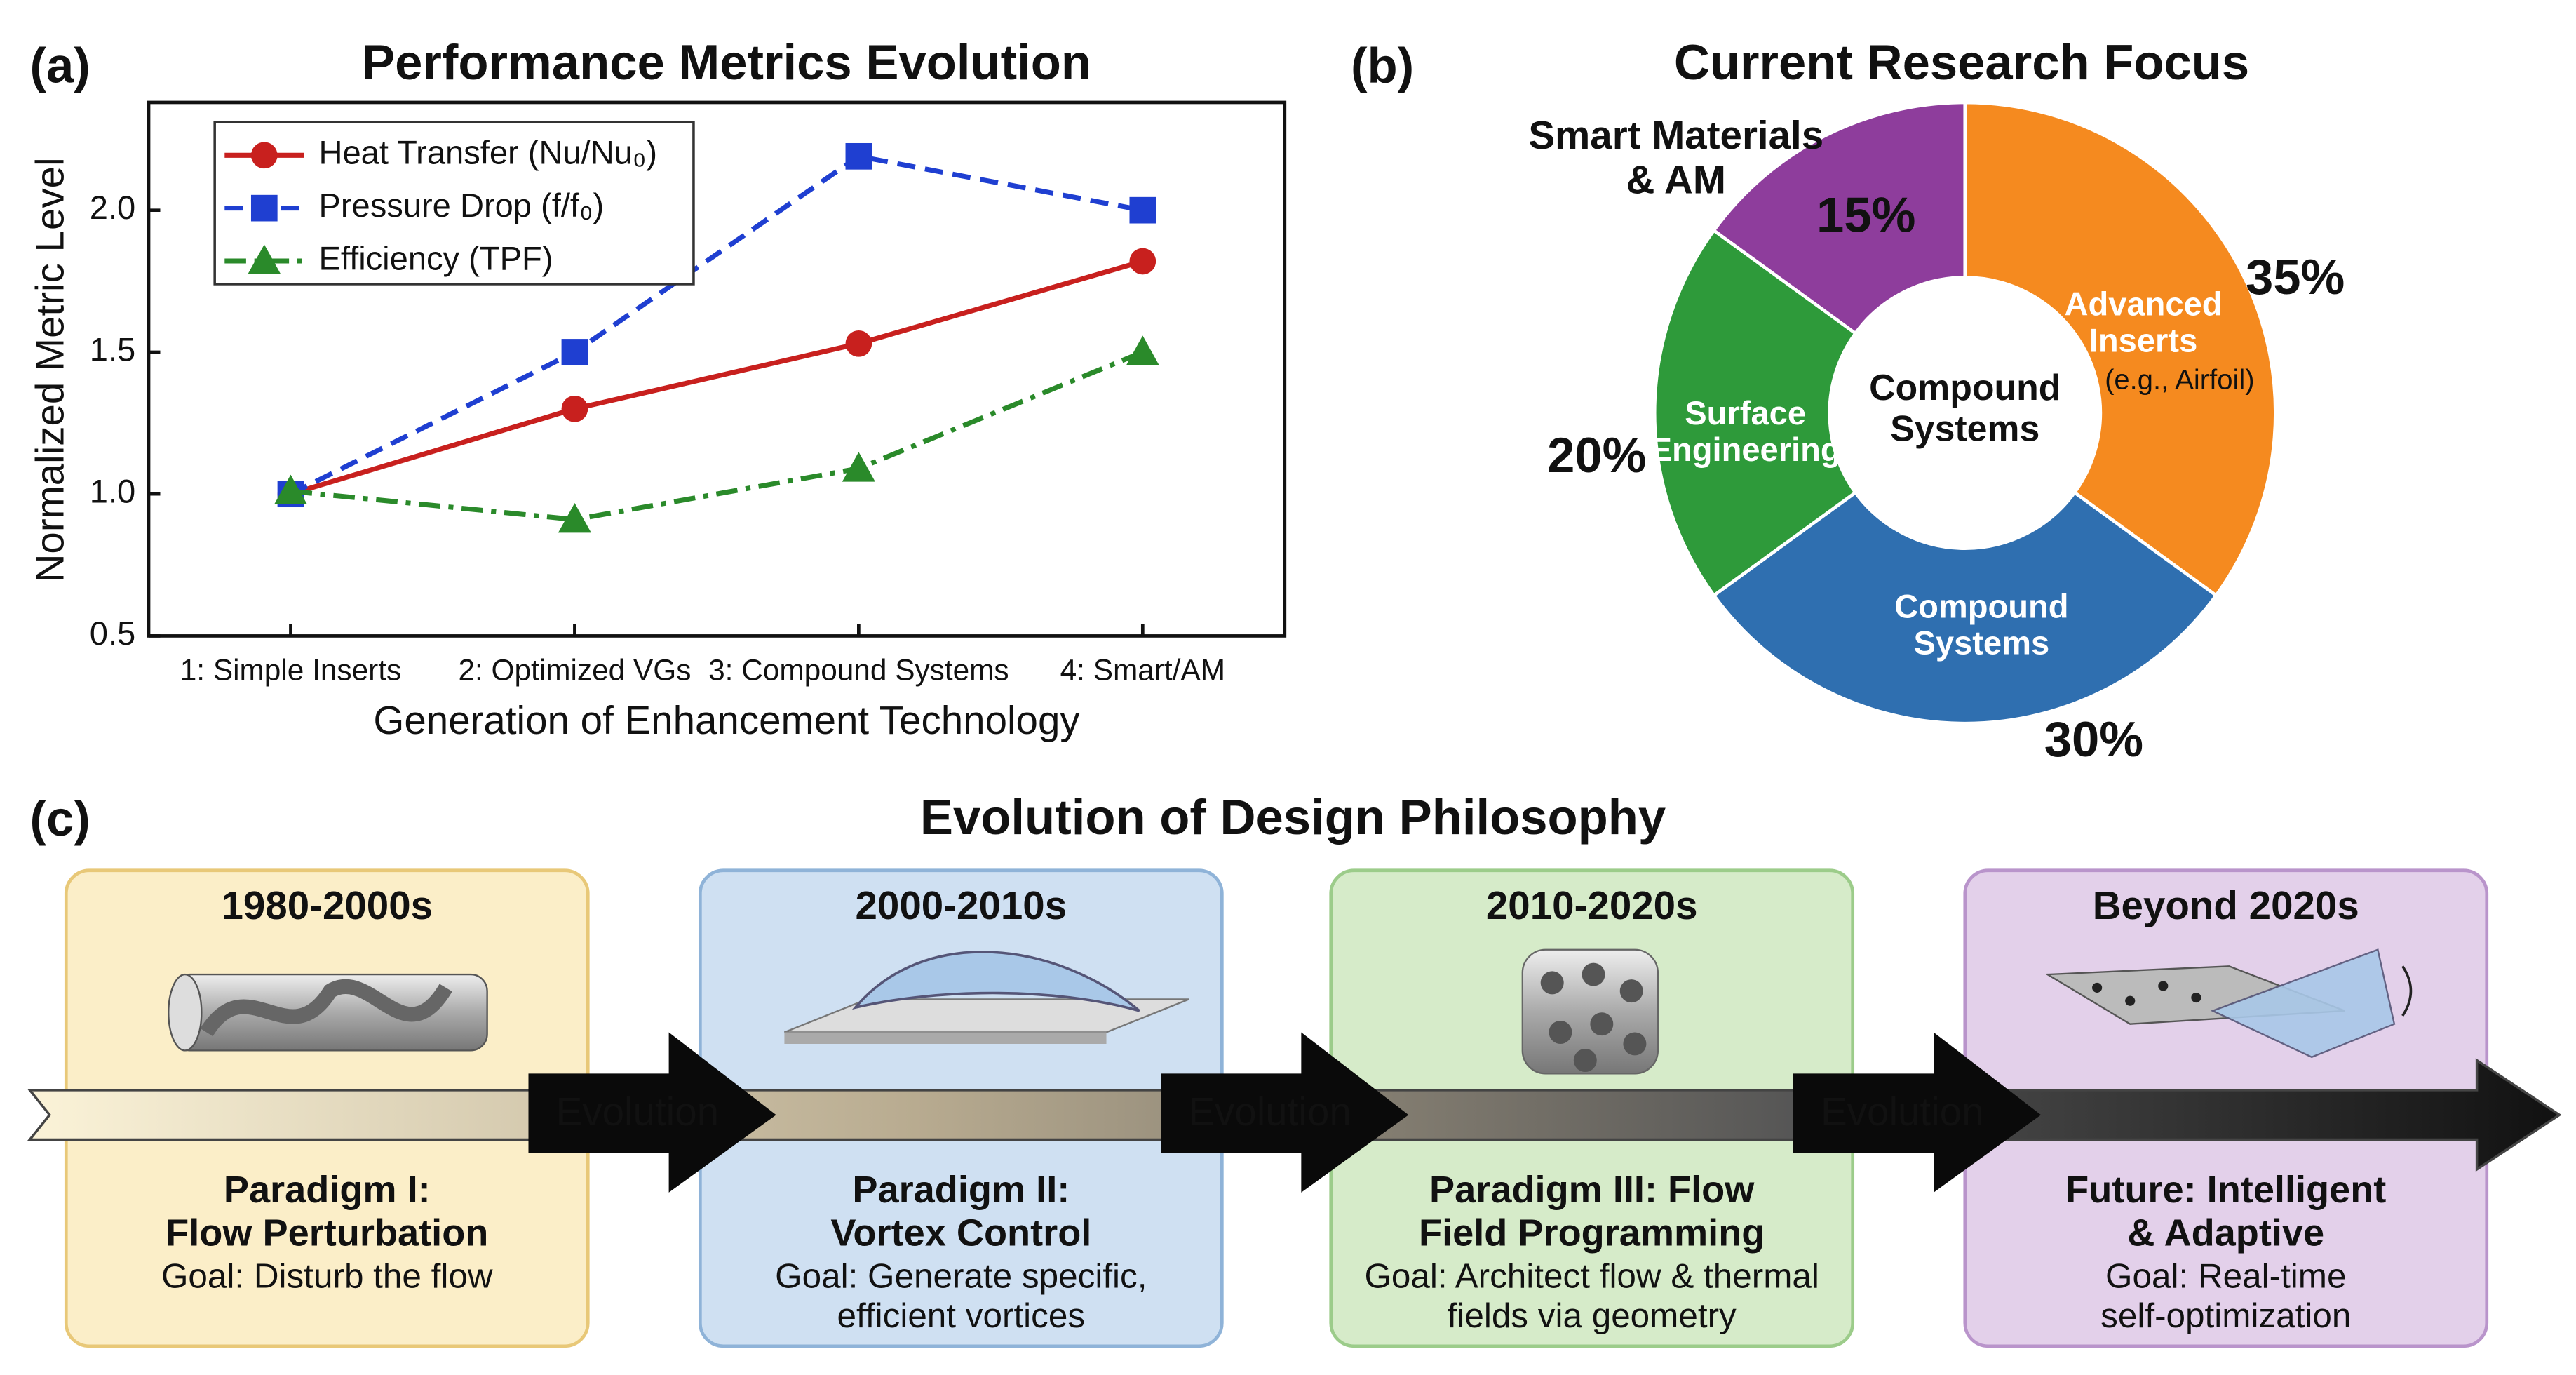 This screenshot has width=2576, height=1375. I want to click on y-tick-label: 2.0, so click(112, 208).